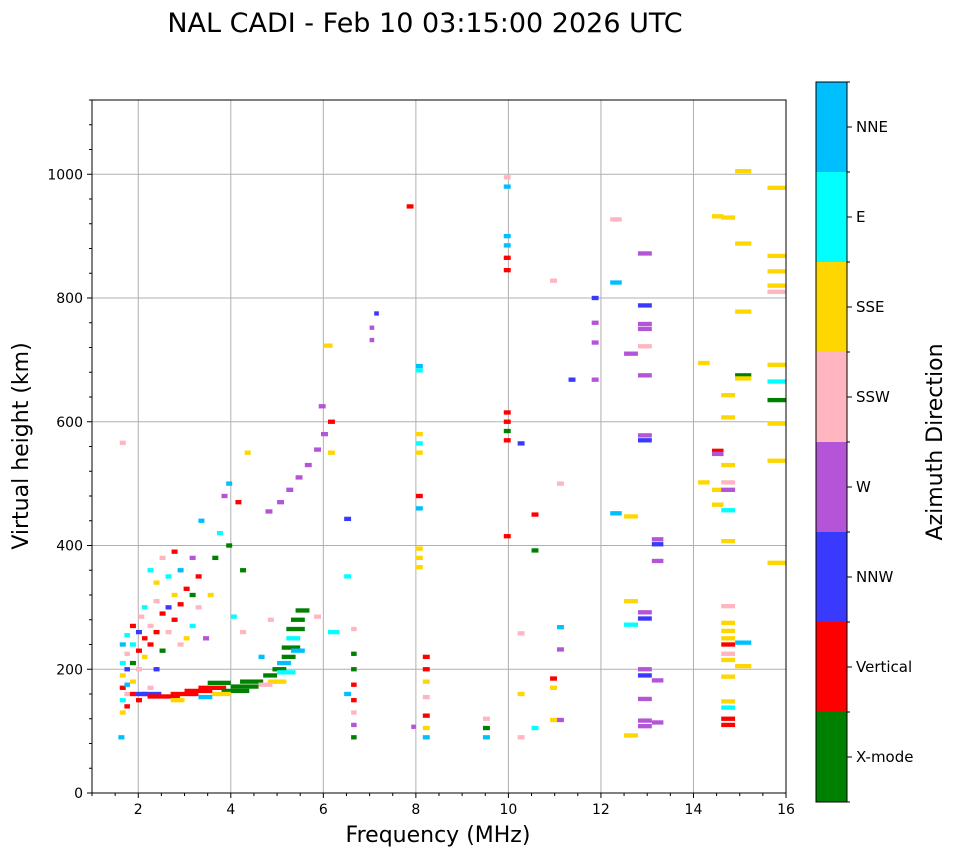 This screenshot has height=857, width=958. Describe the element at coordinates (508, 810) in the screenshot. I see `x-tick-label: 10` at that location.